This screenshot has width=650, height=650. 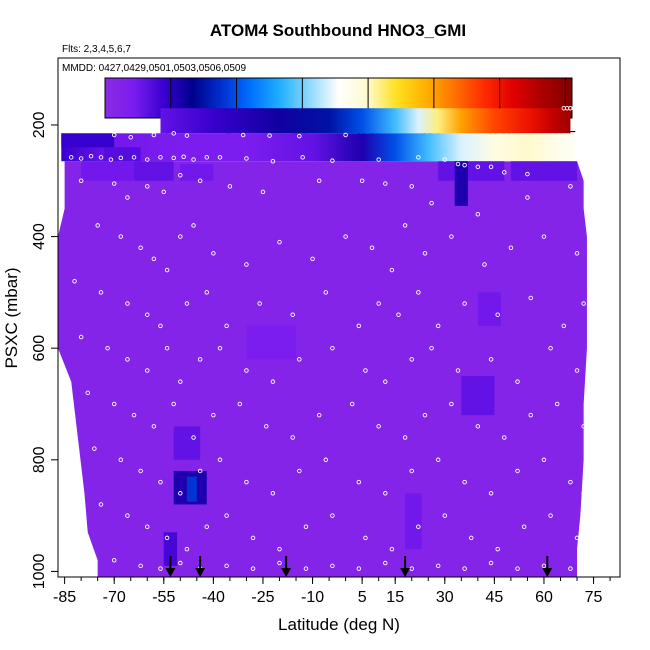 What do you see at coordinates (96, 49) in the screenshot?
I see `flights-label: Flts: 2,3,4,5,6,7` at bounding box center [96, 49].